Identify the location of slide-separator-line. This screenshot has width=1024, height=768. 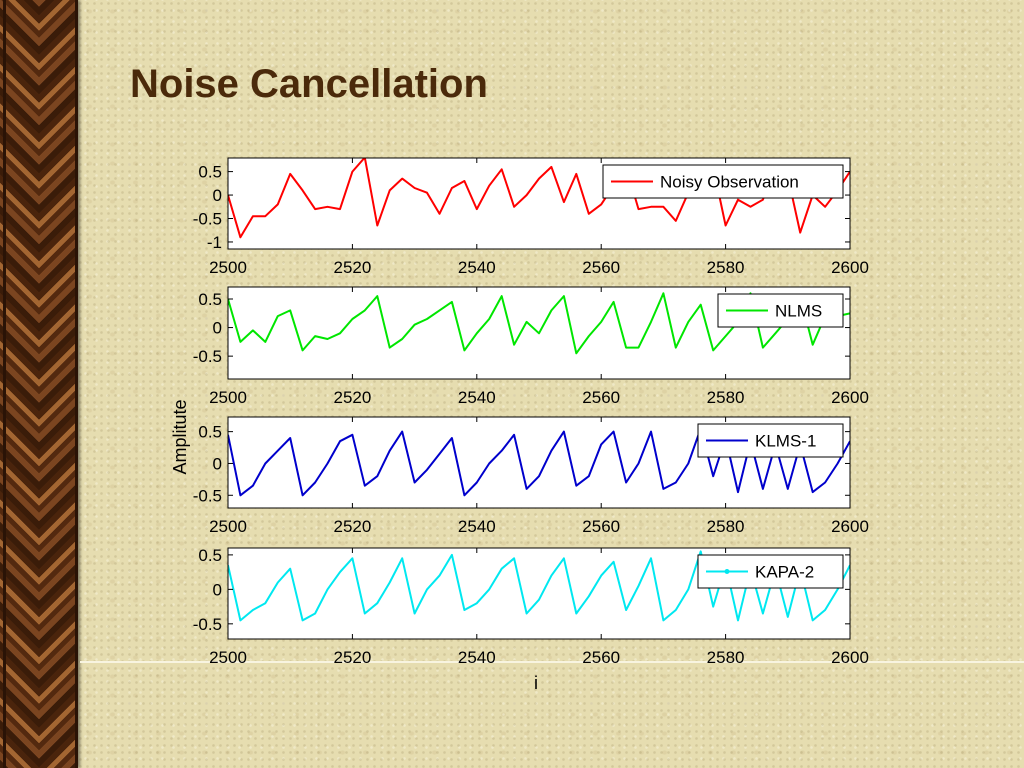
(552, 662).